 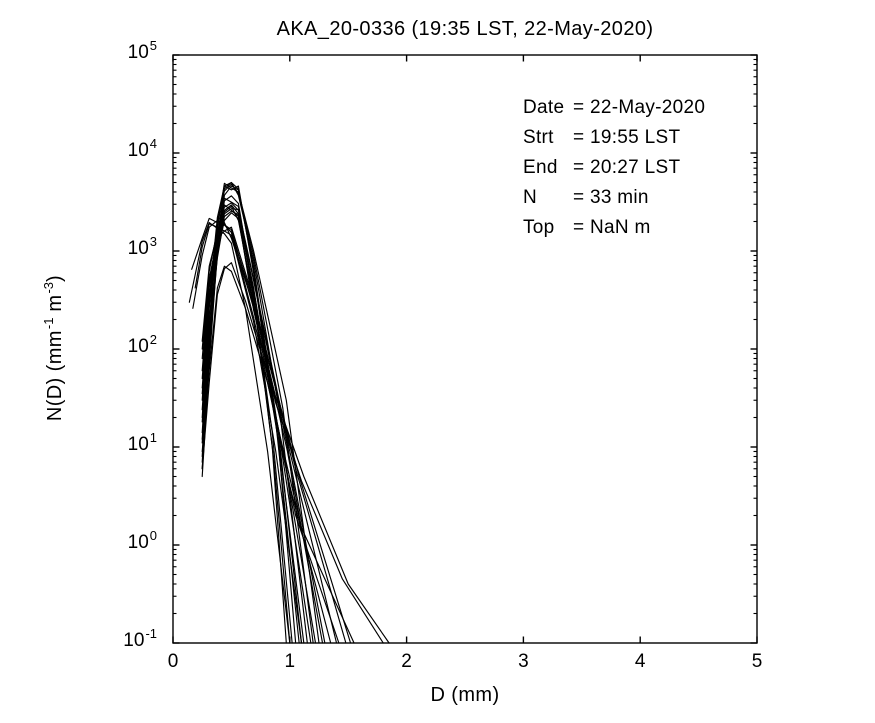 I want to click on x-tick-label: 1, so click(x=290, y=661).